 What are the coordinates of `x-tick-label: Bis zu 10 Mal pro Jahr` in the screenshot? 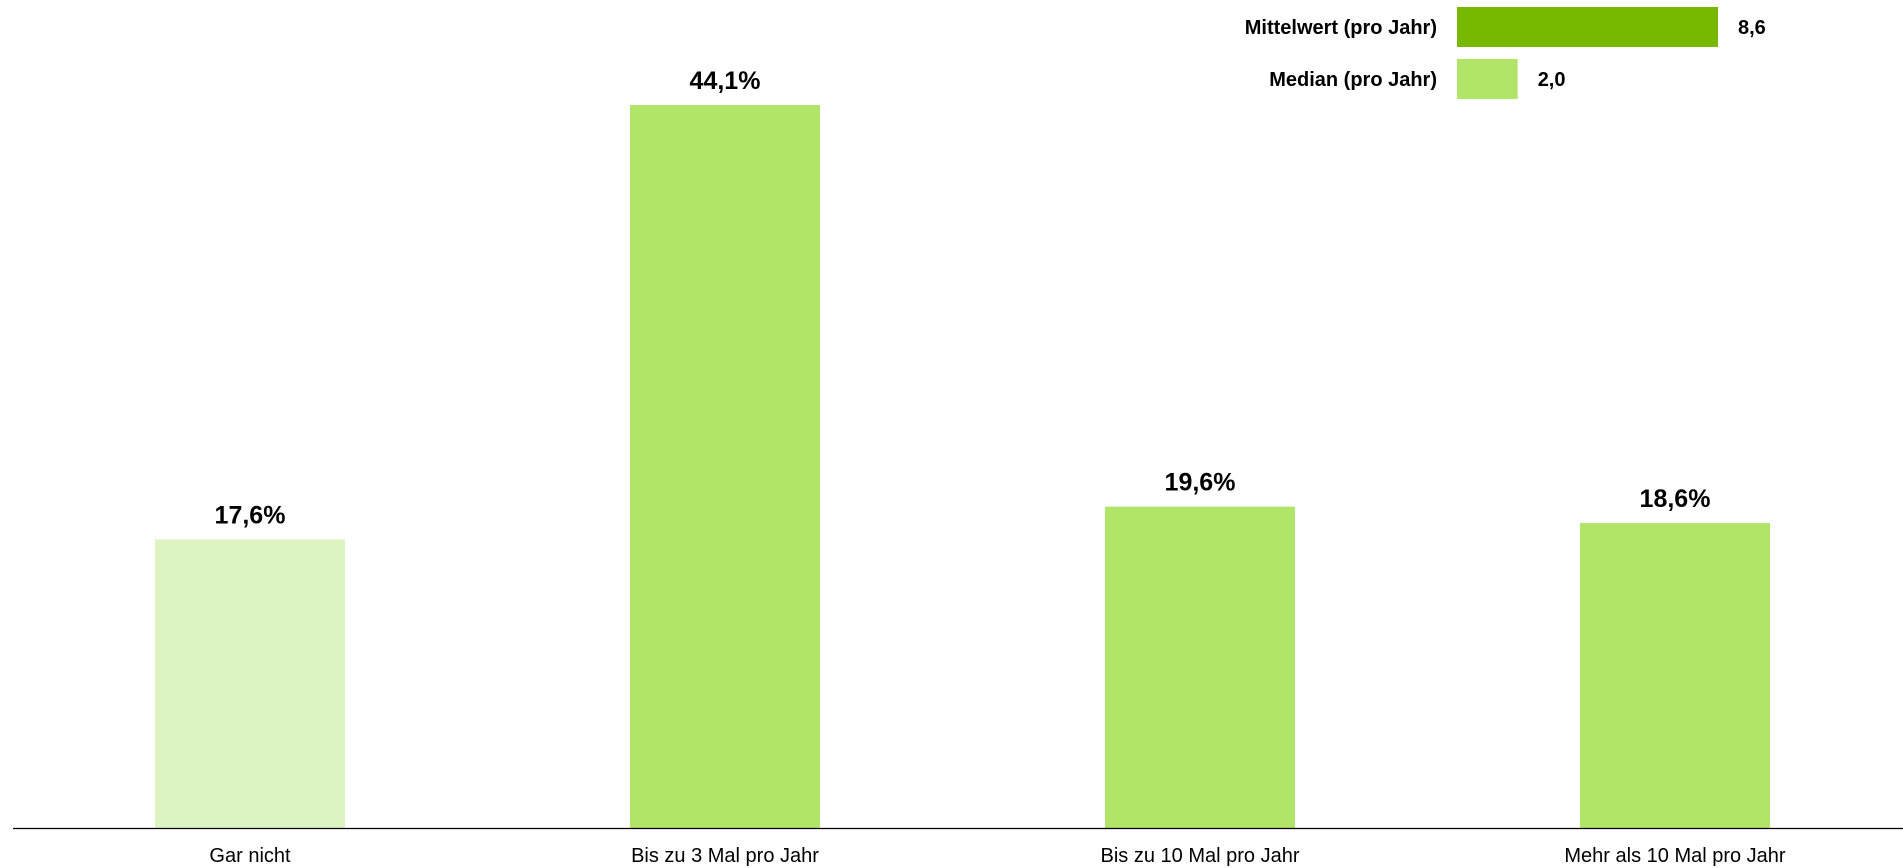 It's located at (1200, 856).